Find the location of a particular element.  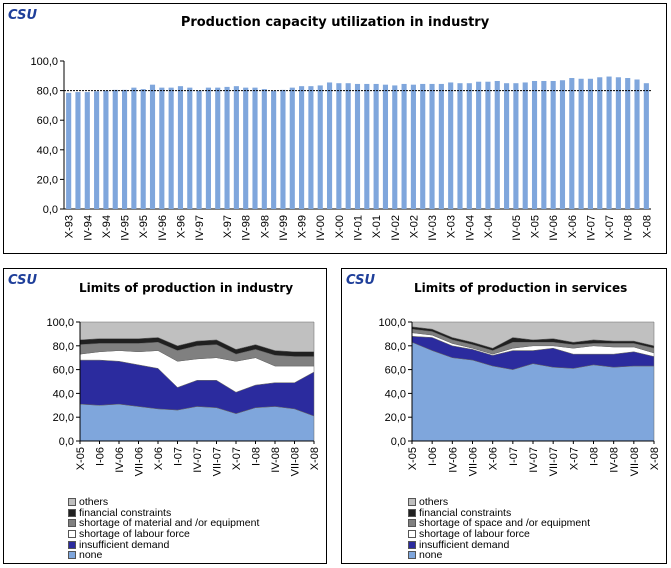

x-tick-label: IV-94 is located at coordinates (88, 228).